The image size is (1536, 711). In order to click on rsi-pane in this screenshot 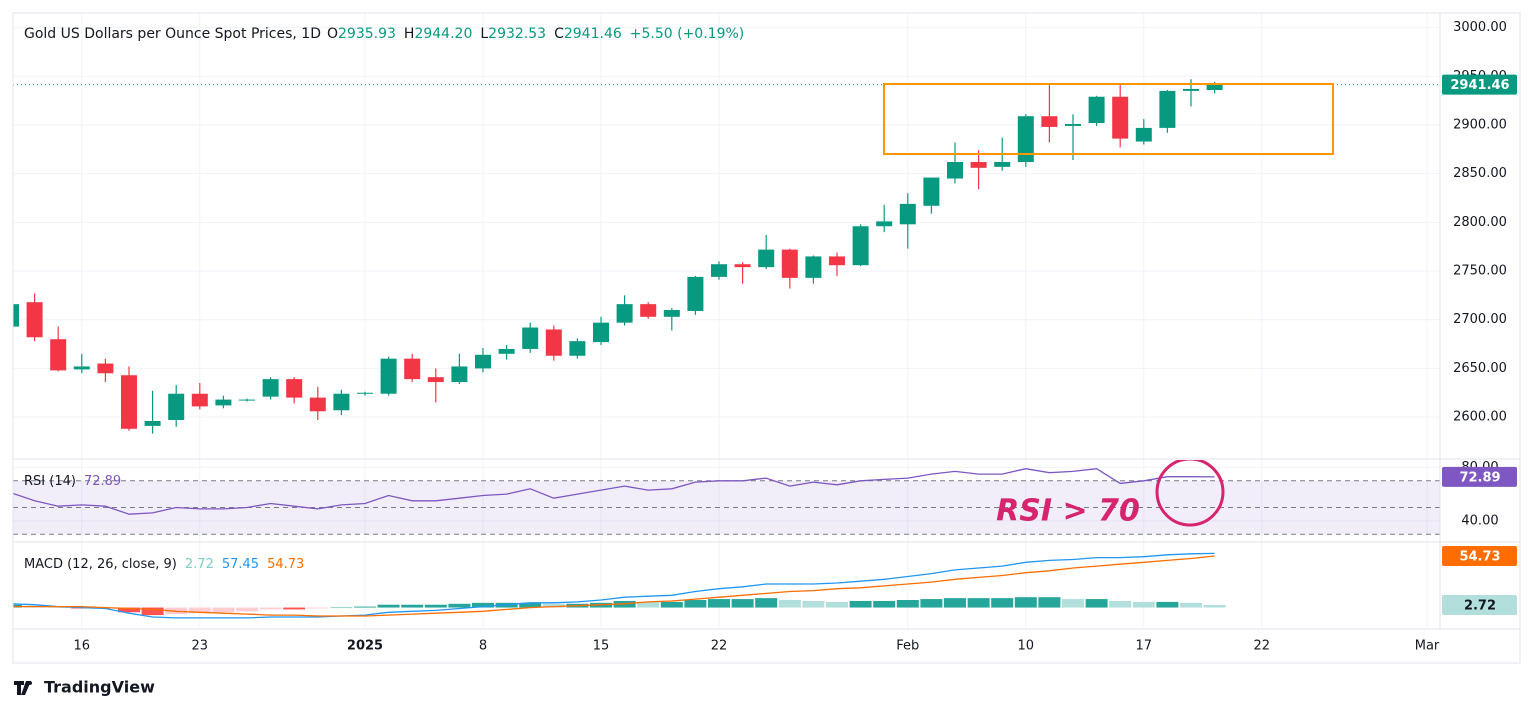, I will do `click(726, 501)`.